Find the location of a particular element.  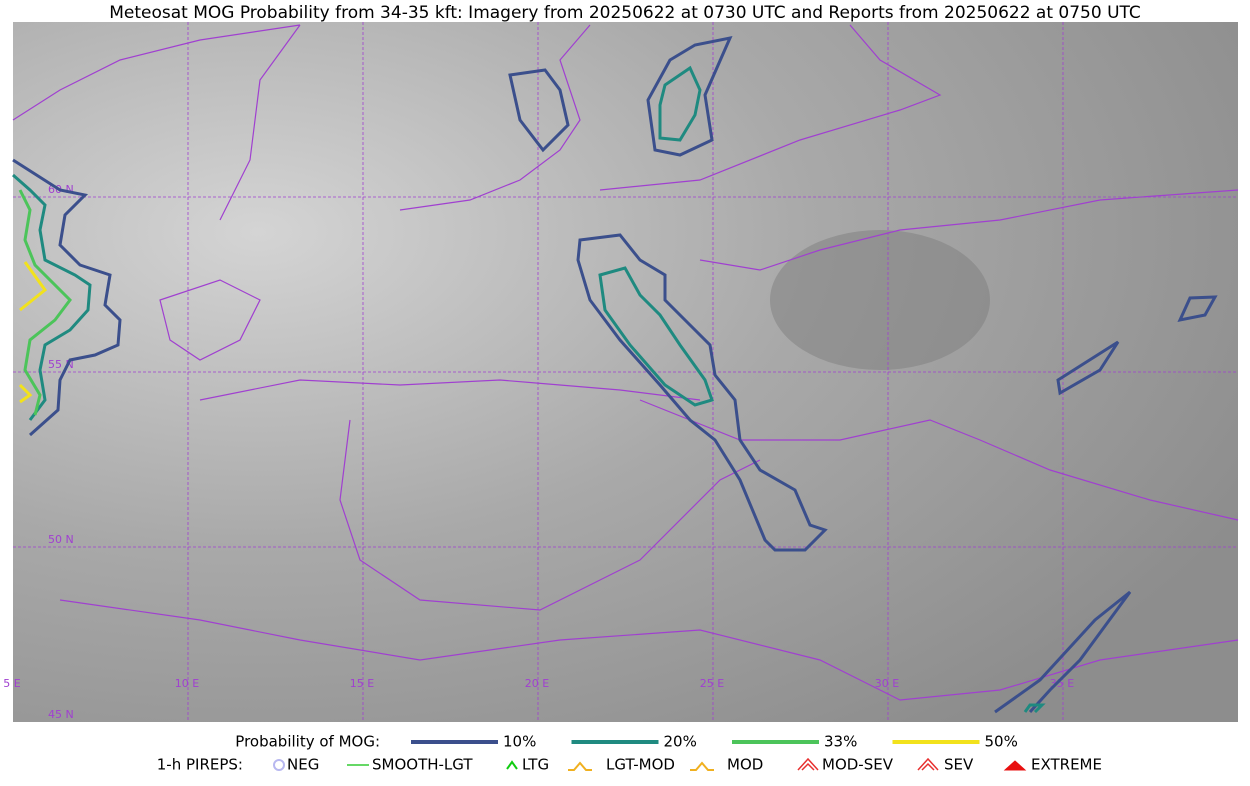

legend-label: MOD is located at coordinates (745, 765).